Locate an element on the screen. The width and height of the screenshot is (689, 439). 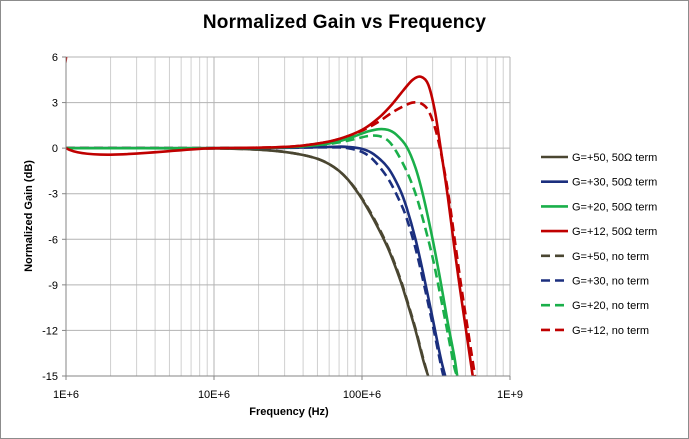
legend-label: G=+20, no term is located at coordinates (610, 306).